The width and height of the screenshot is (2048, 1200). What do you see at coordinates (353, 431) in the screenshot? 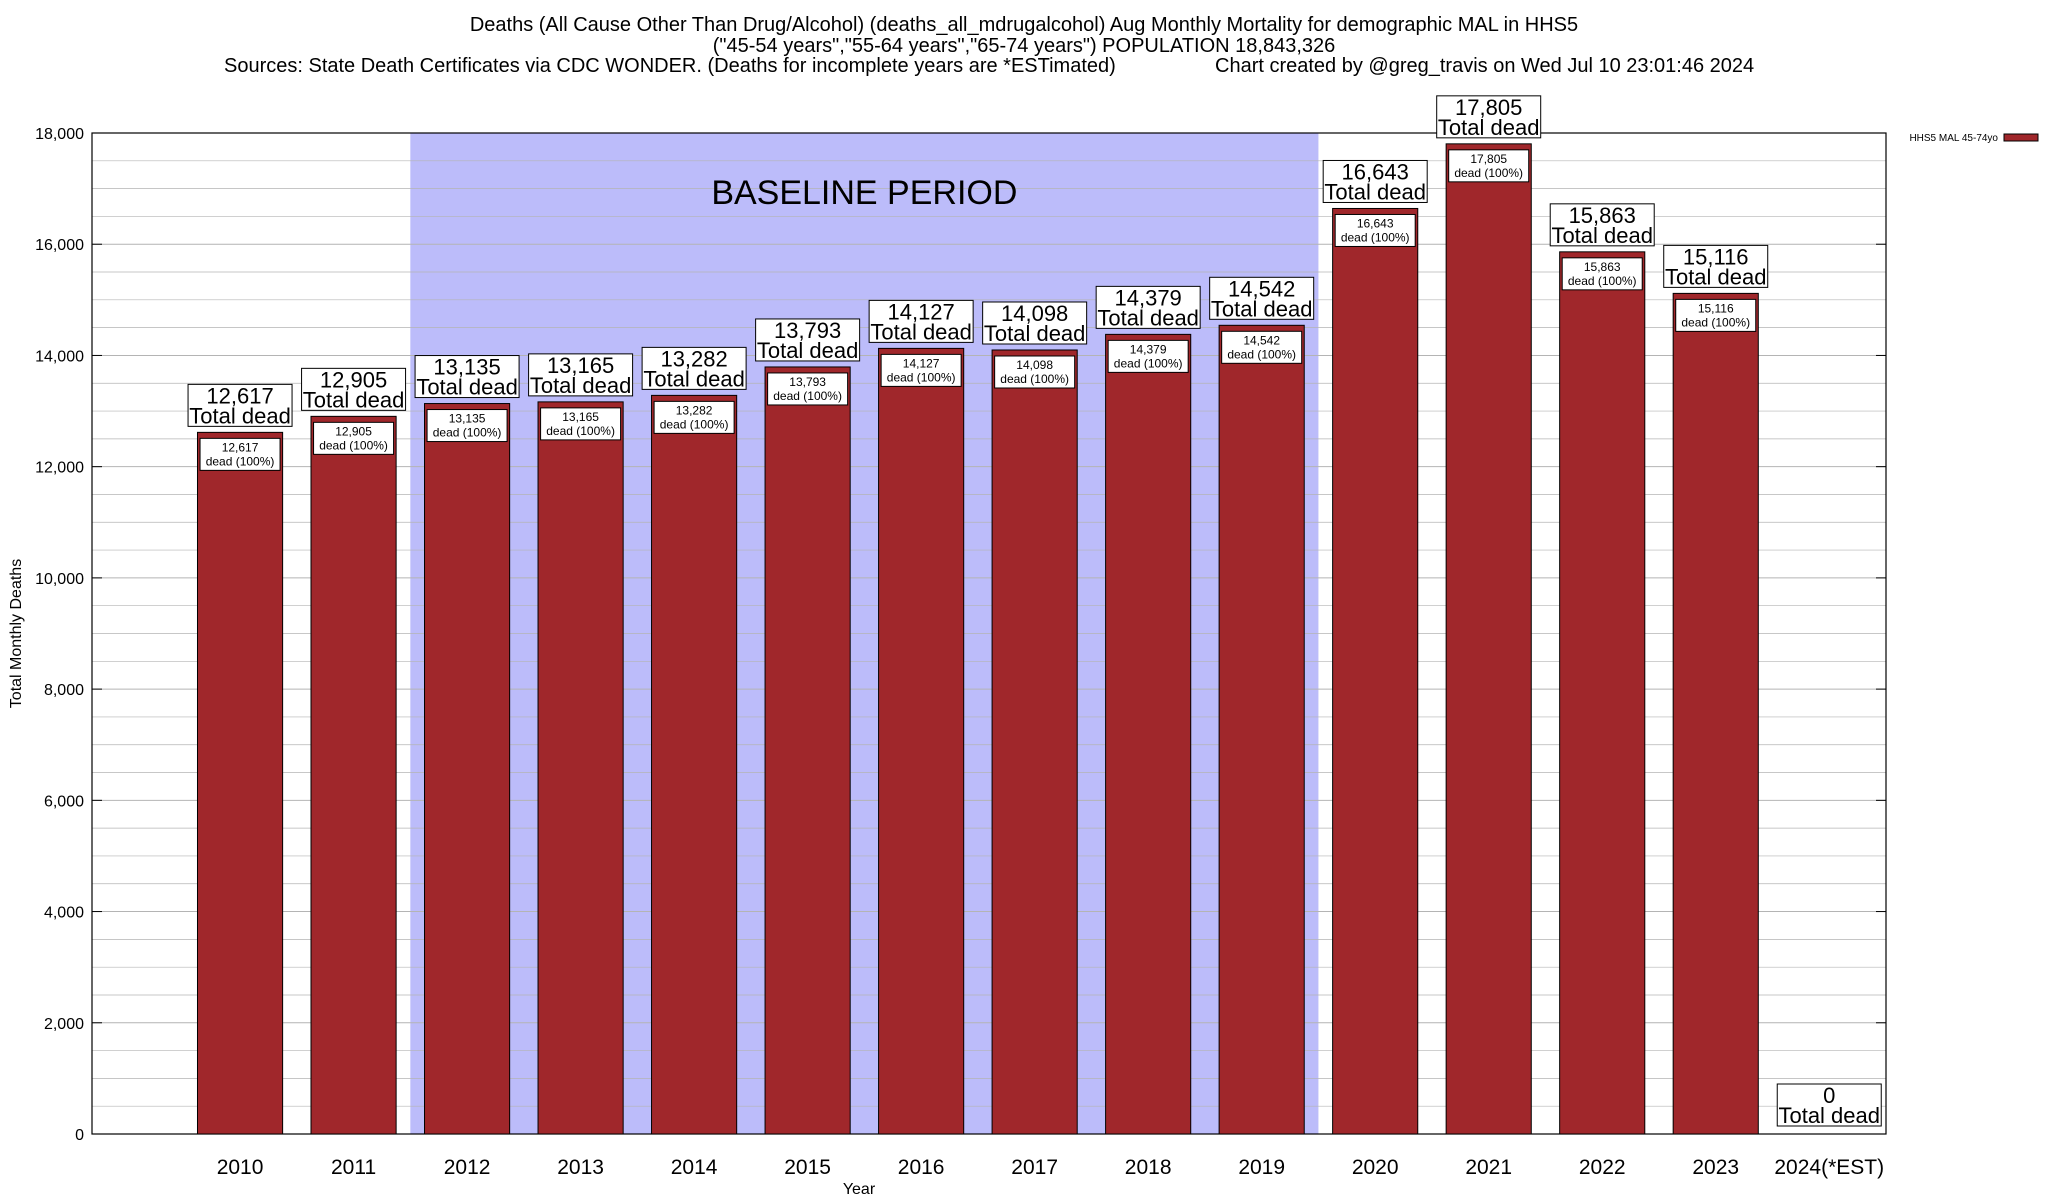
I see `inner-value-label: 12,905` at bounding box center [353, 431].